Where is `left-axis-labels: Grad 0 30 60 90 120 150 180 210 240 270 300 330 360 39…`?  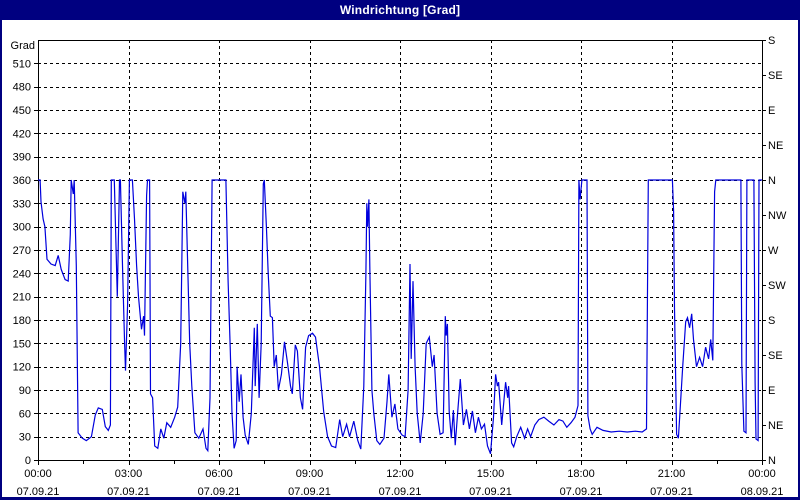
left-axis-labels: Grad 0 30 60 90 120 150 180 210 240 270 300 330 360 39… is located at coordinates (23, 253).